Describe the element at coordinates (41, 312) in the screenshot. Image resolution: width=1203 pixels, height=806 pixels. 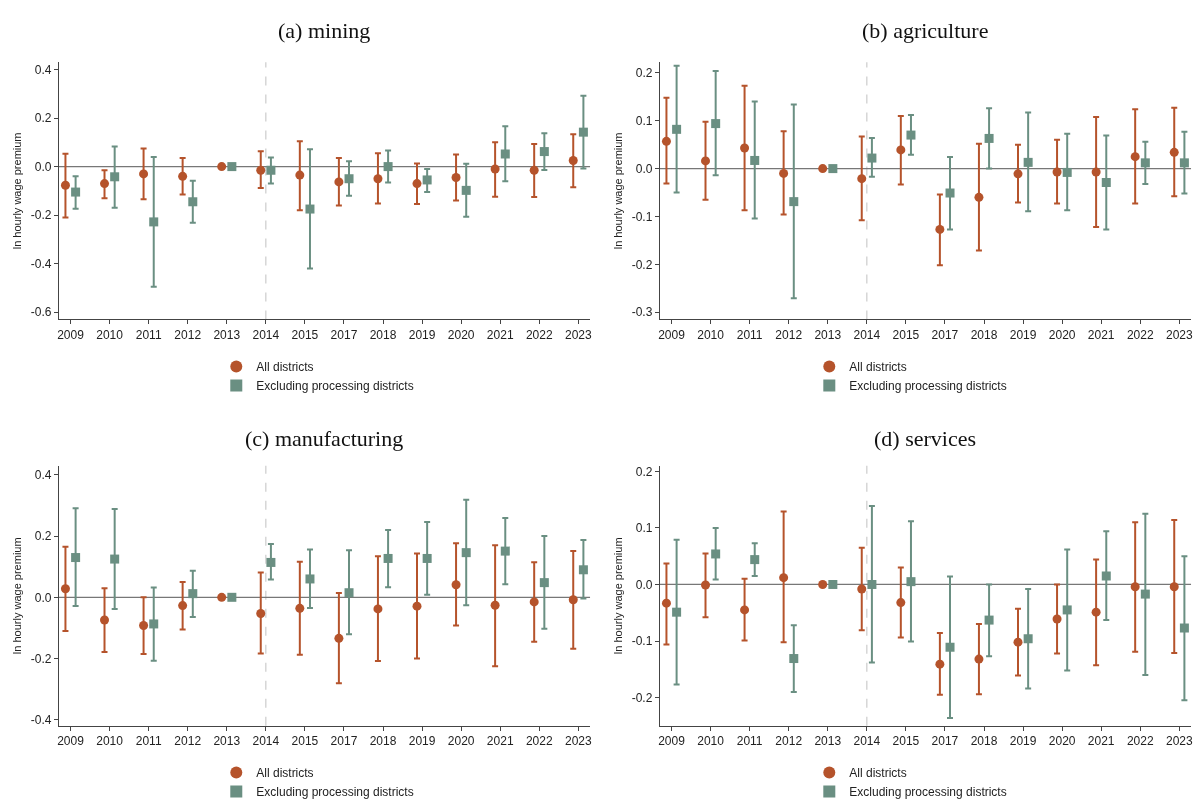
I see `y-tick-label: -0.6` at that location.